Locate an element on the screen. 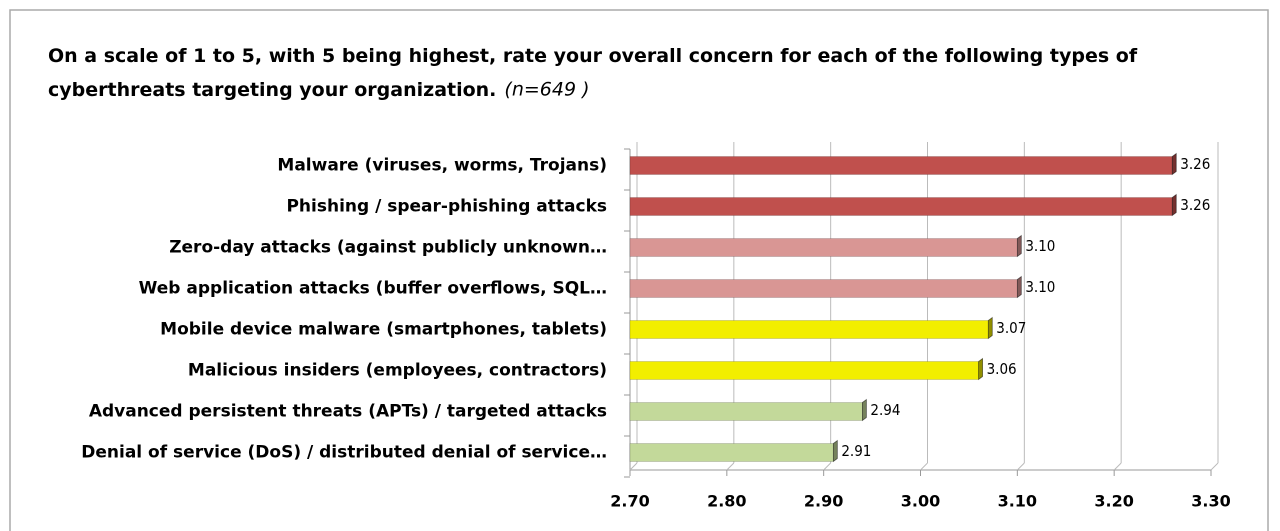  x-tick-label: 2.80 is located at coordinates (726, 501).